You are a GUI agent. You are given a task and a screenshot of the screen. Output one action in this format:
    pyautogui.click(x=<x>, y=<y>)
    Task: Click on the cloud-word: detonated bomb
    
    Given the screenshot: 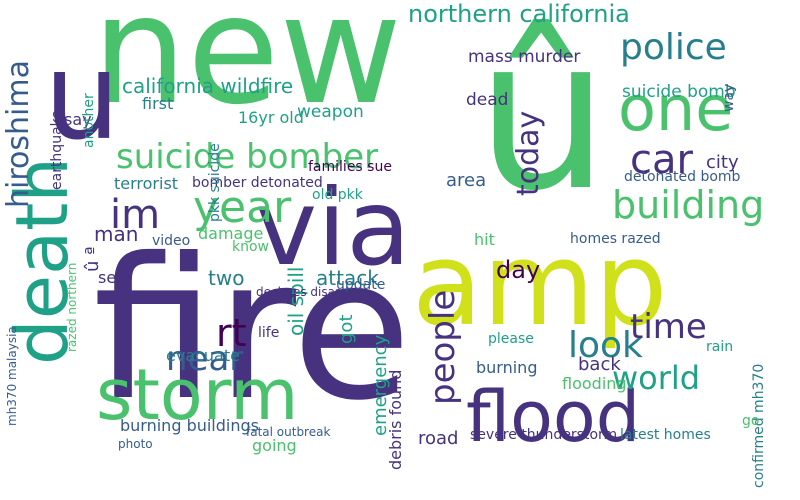 What is the action you would take?
    pyautogui.click(x=682, y=177)
    